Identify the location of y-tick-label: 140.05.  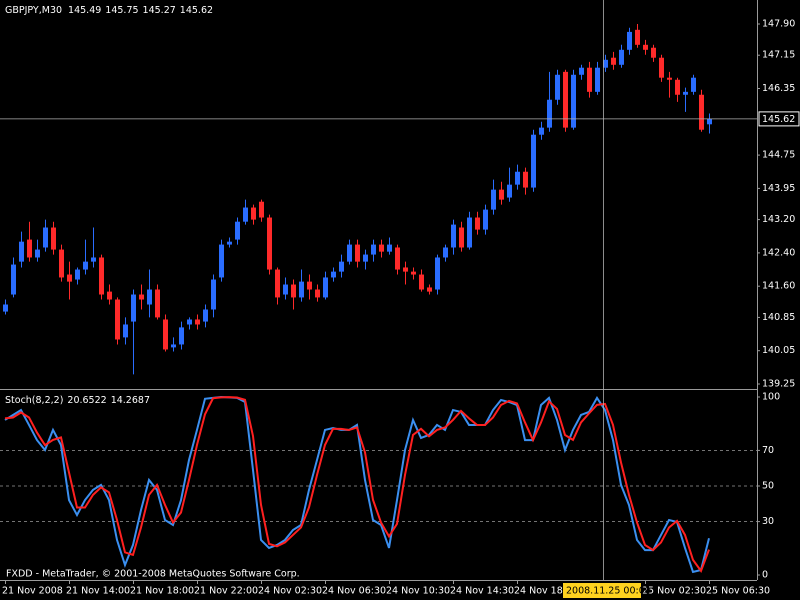
(778, 350).